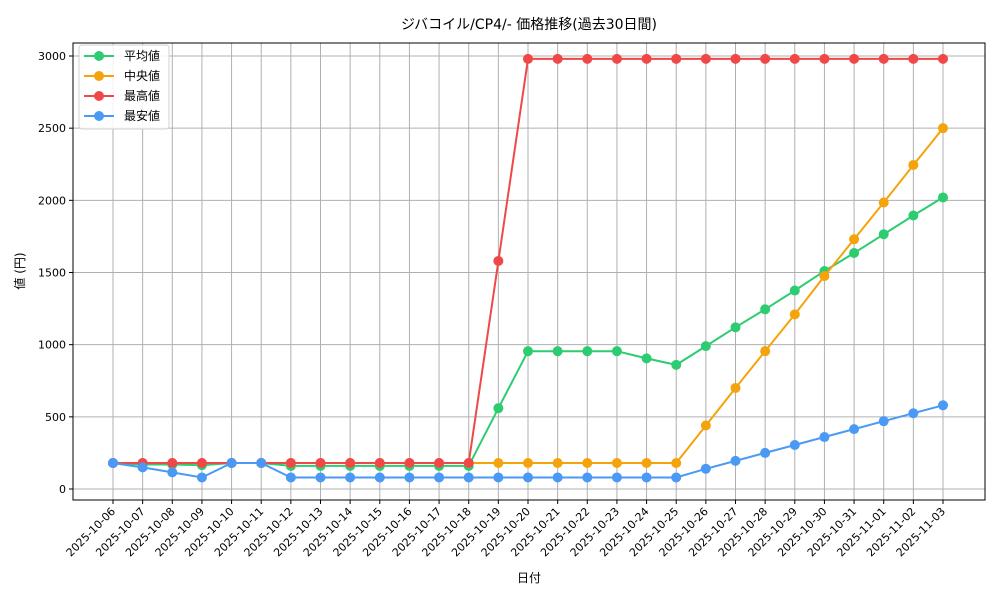  I want to click on legend-item: 最安値, so click(122, 115).